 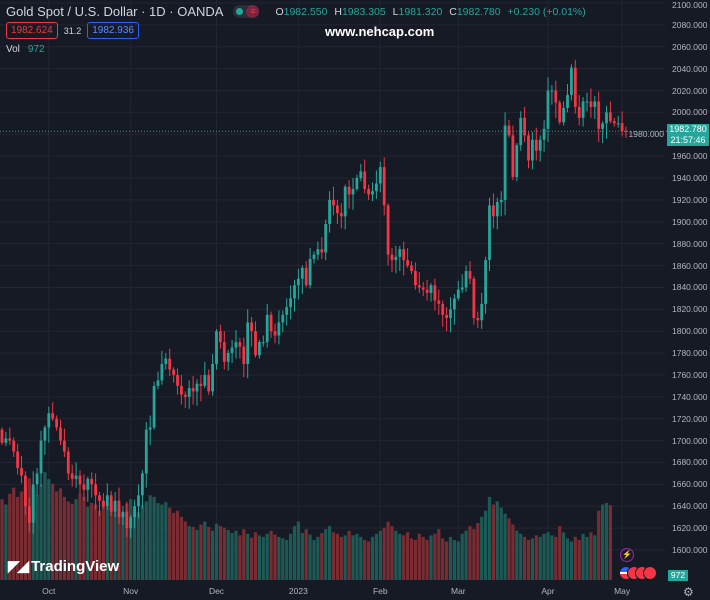 What do you see at coordinates (216, 591) in the screenshot?
I see `time-tick-label: Dec` at bounding box center [216, 591].